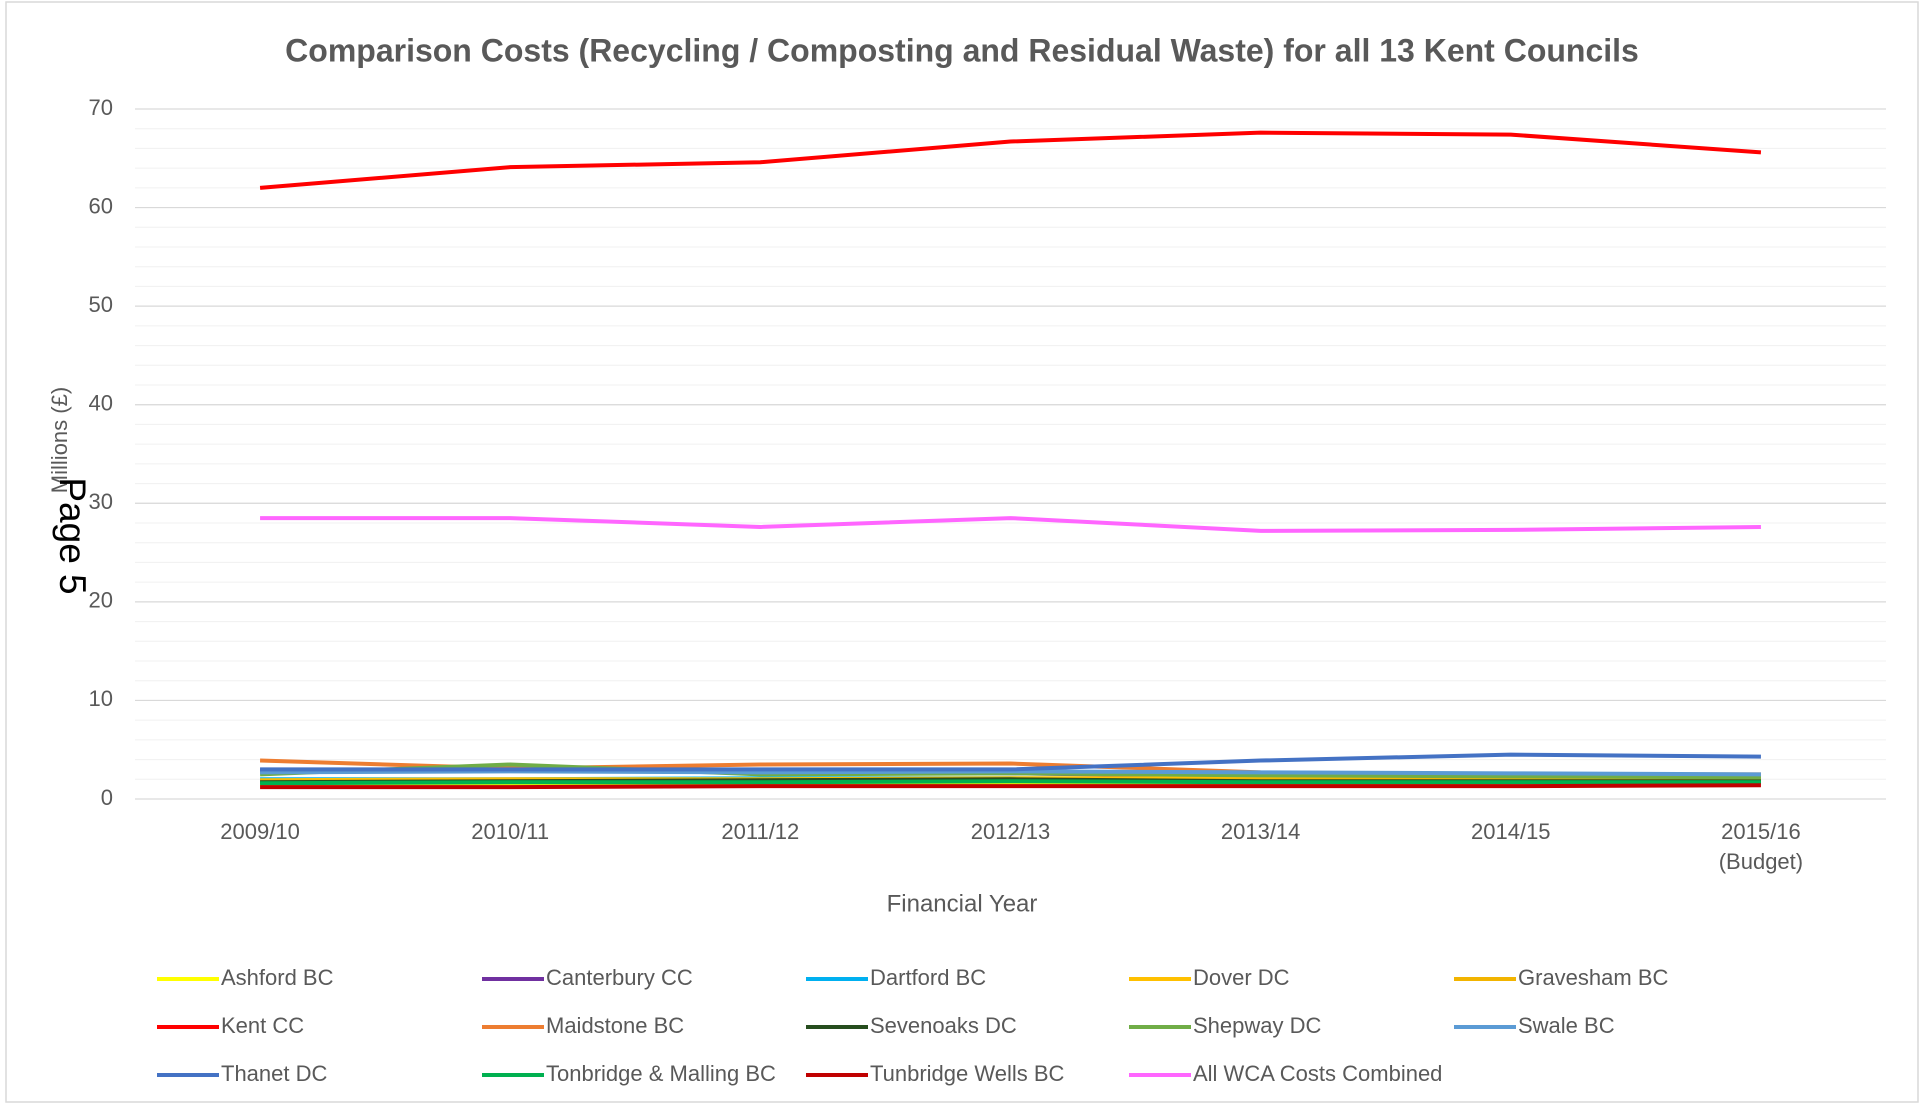  Describe the element at coordinates (107, 797) in the screenshot. I see `y-tick-label: 0` at that location.